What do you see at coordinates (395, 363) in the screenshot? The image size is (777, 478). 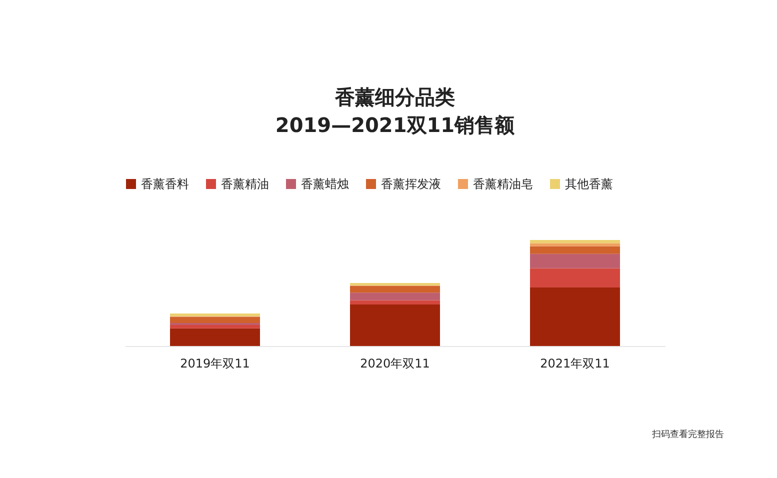 I see `x-tick-label: 2020年双11` at bounding box center [395, 363].